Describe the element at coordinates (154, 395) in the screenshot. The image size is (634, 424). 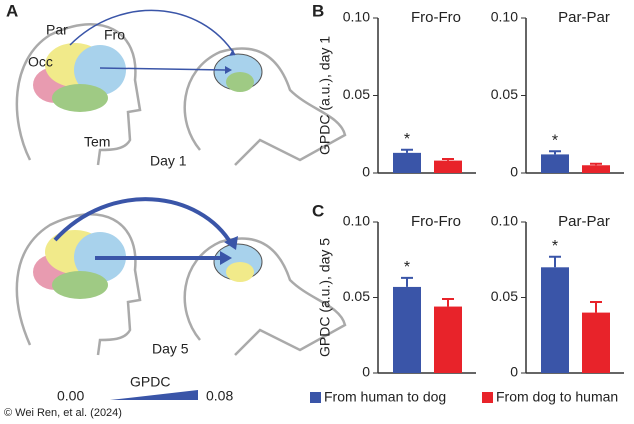
I see `scale-wedge` at that location.